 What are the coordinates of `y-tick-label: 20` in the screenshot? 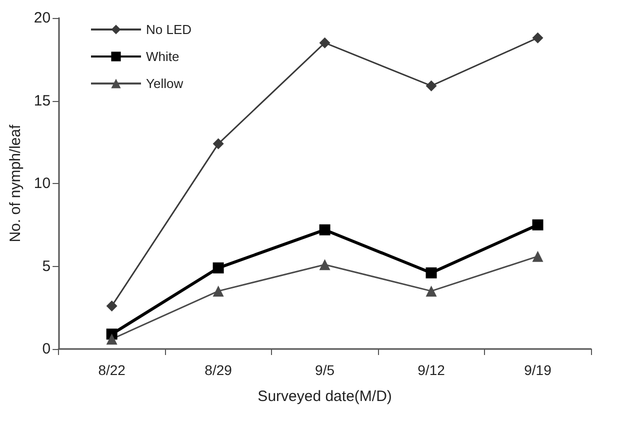 It's located at (42, 18).